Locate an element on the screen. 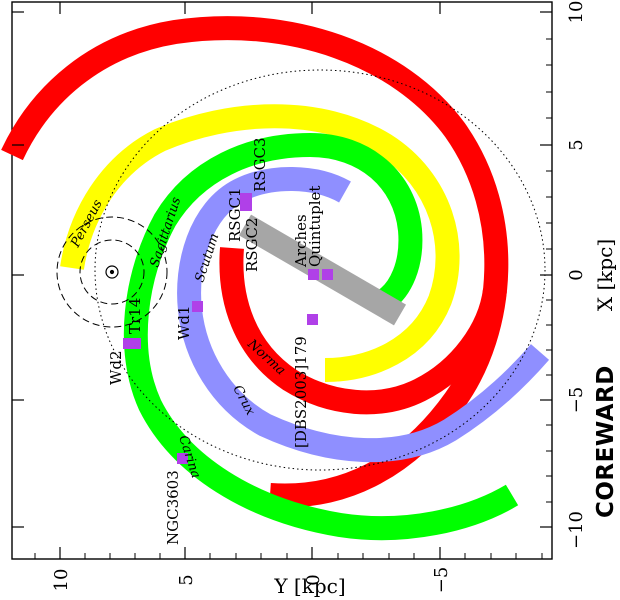  label-quintuplet: Quintuplet is located at coordinates (315, 226).